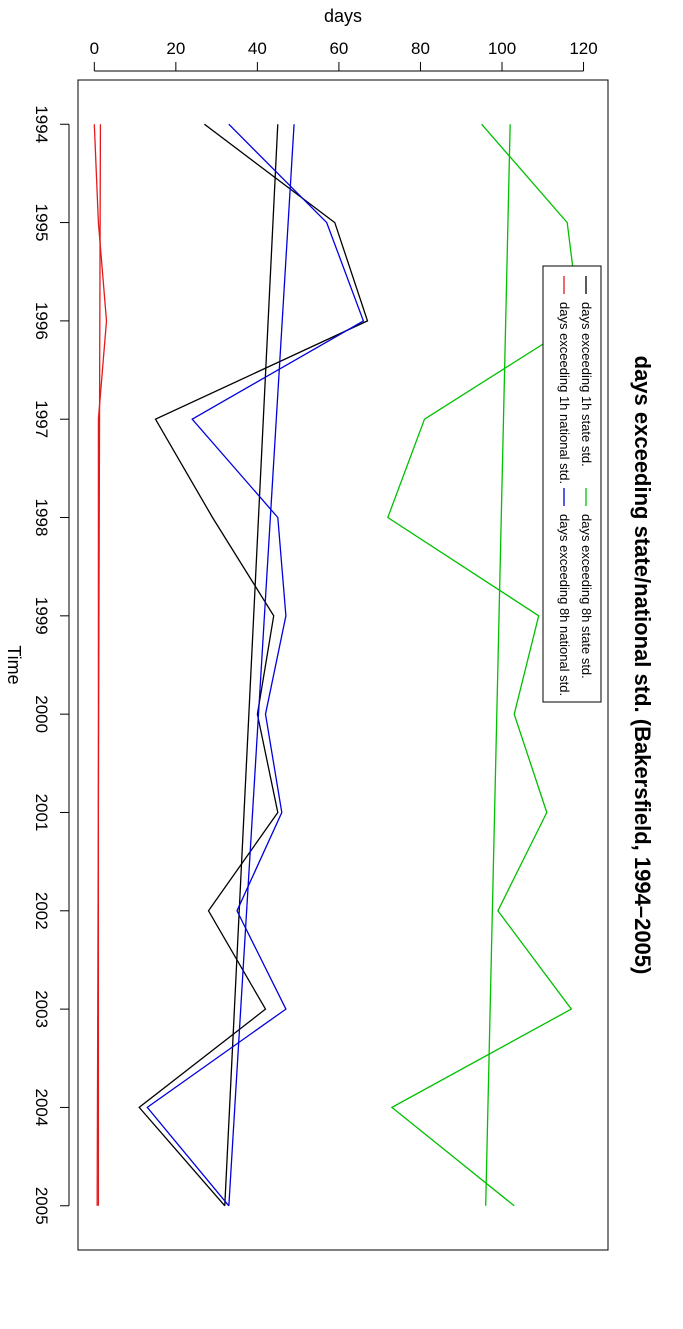  I want to click on x-tick-label: 1996, so click(41, 321).